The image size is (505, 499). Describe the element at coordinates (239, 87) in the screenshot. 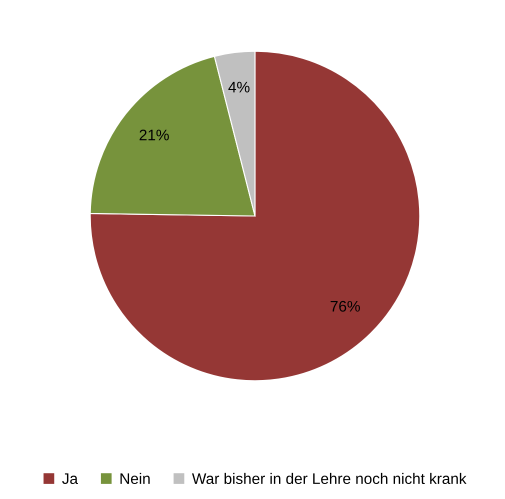

I see `data-label: 4%` at that location.